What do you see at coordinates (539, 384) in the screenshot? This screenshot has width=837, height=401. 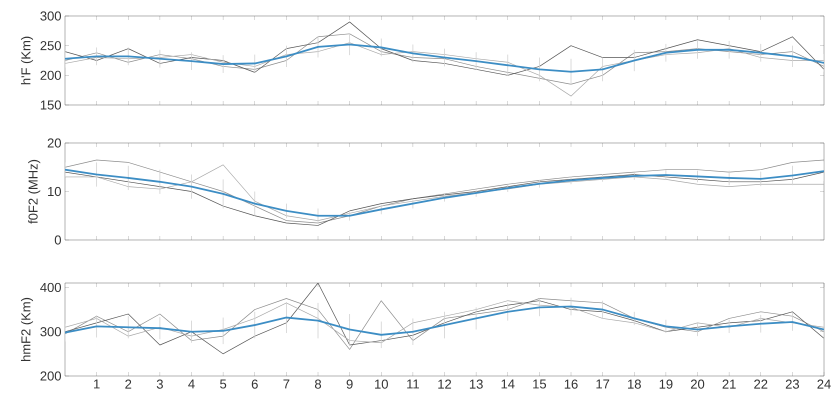 I see `x-tick-label: 15` at bounding box center [539, 384].